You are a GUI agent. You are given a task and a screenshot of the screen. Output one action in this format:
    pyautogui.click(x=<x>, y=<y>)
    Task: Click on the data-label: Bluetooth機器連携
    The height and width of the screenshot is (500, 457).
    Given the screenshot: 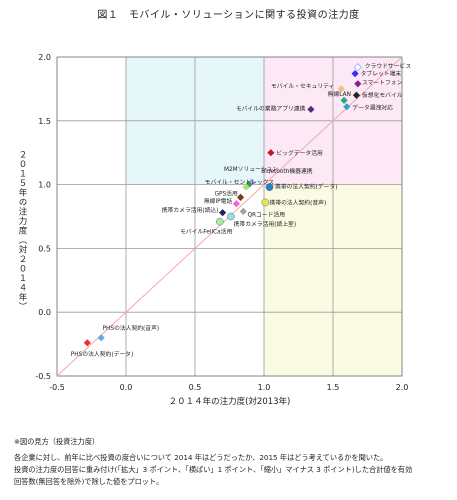 What is the action you would take?
    pyautogui.click(x=287, y=171)
    